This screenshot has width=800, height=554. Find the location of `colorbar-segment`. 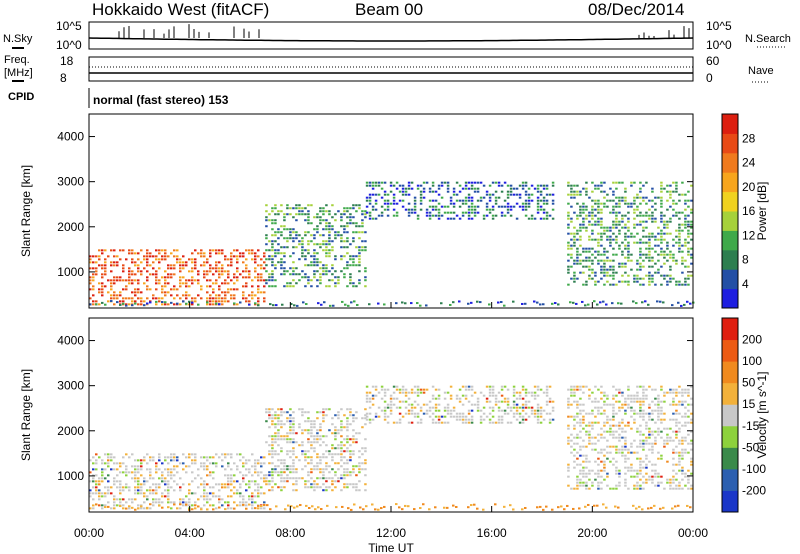

colorbar-segment is located at coordinates (730, 124).